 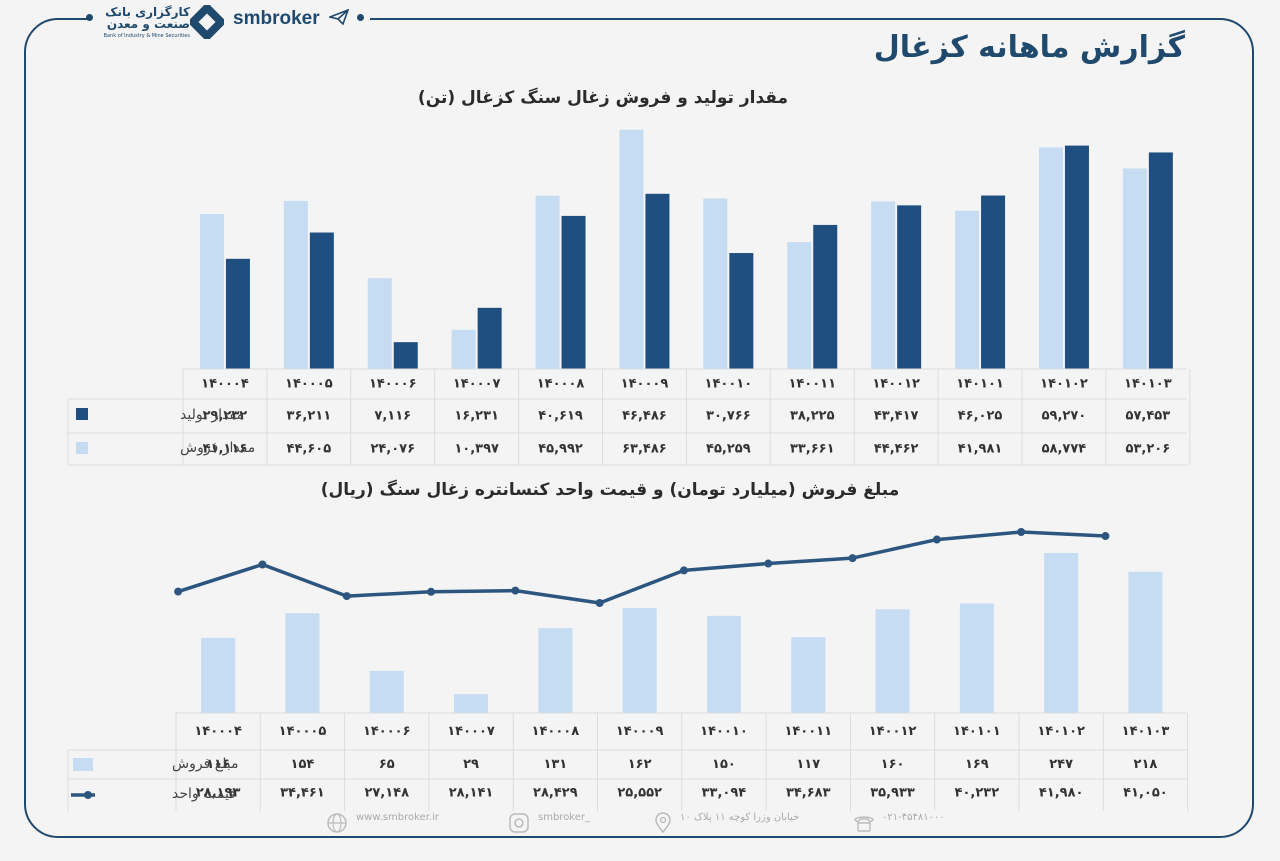 I want to click on data-label: ۴۶,۴۸۶, so click(x=644, y=416).